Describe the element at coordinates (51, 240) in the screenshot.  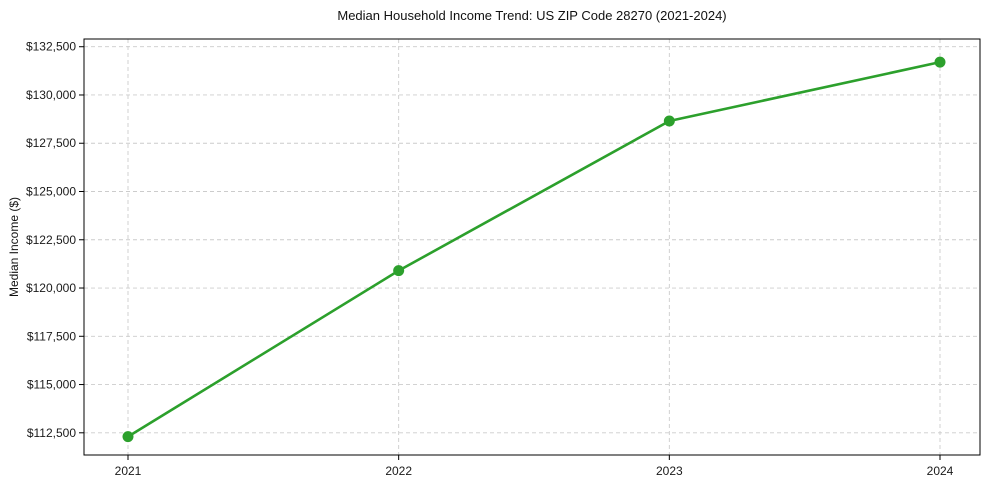
I see `y-tick-label: $122,500` at that location.